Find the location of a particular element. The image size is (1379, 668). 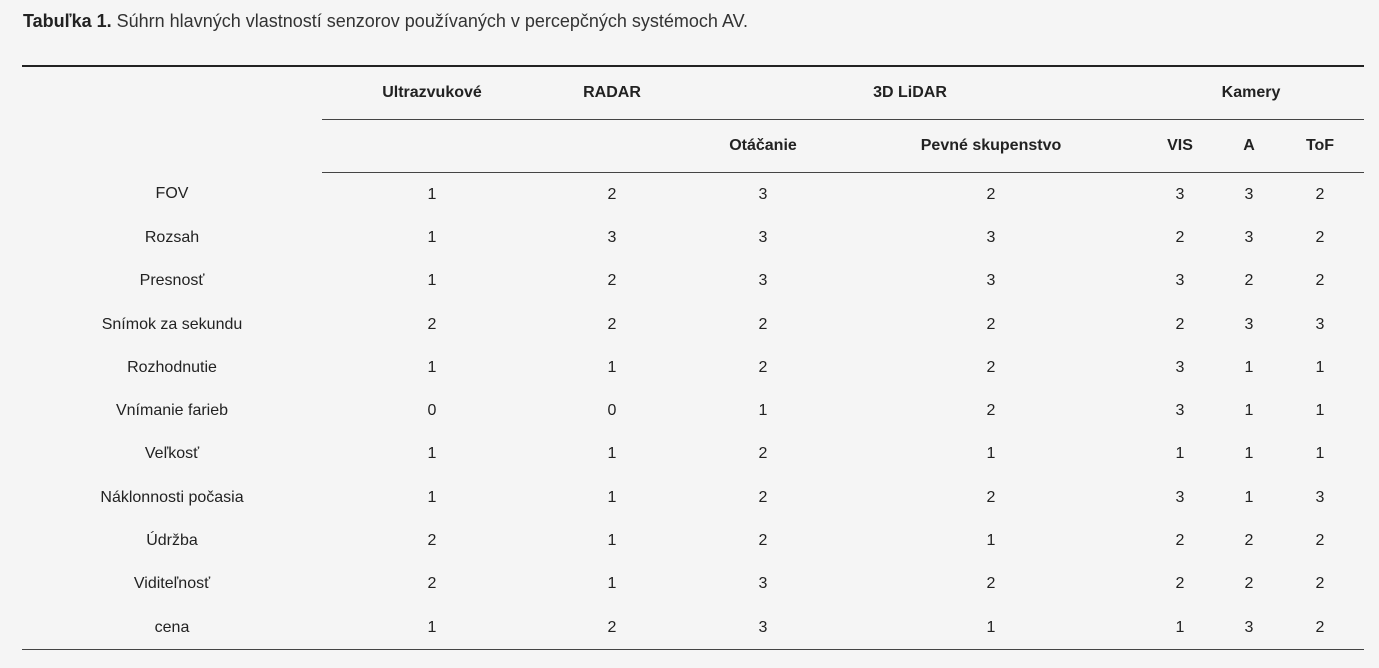

row-label: Vnímanie farieb is located at coordinates (172, 411).